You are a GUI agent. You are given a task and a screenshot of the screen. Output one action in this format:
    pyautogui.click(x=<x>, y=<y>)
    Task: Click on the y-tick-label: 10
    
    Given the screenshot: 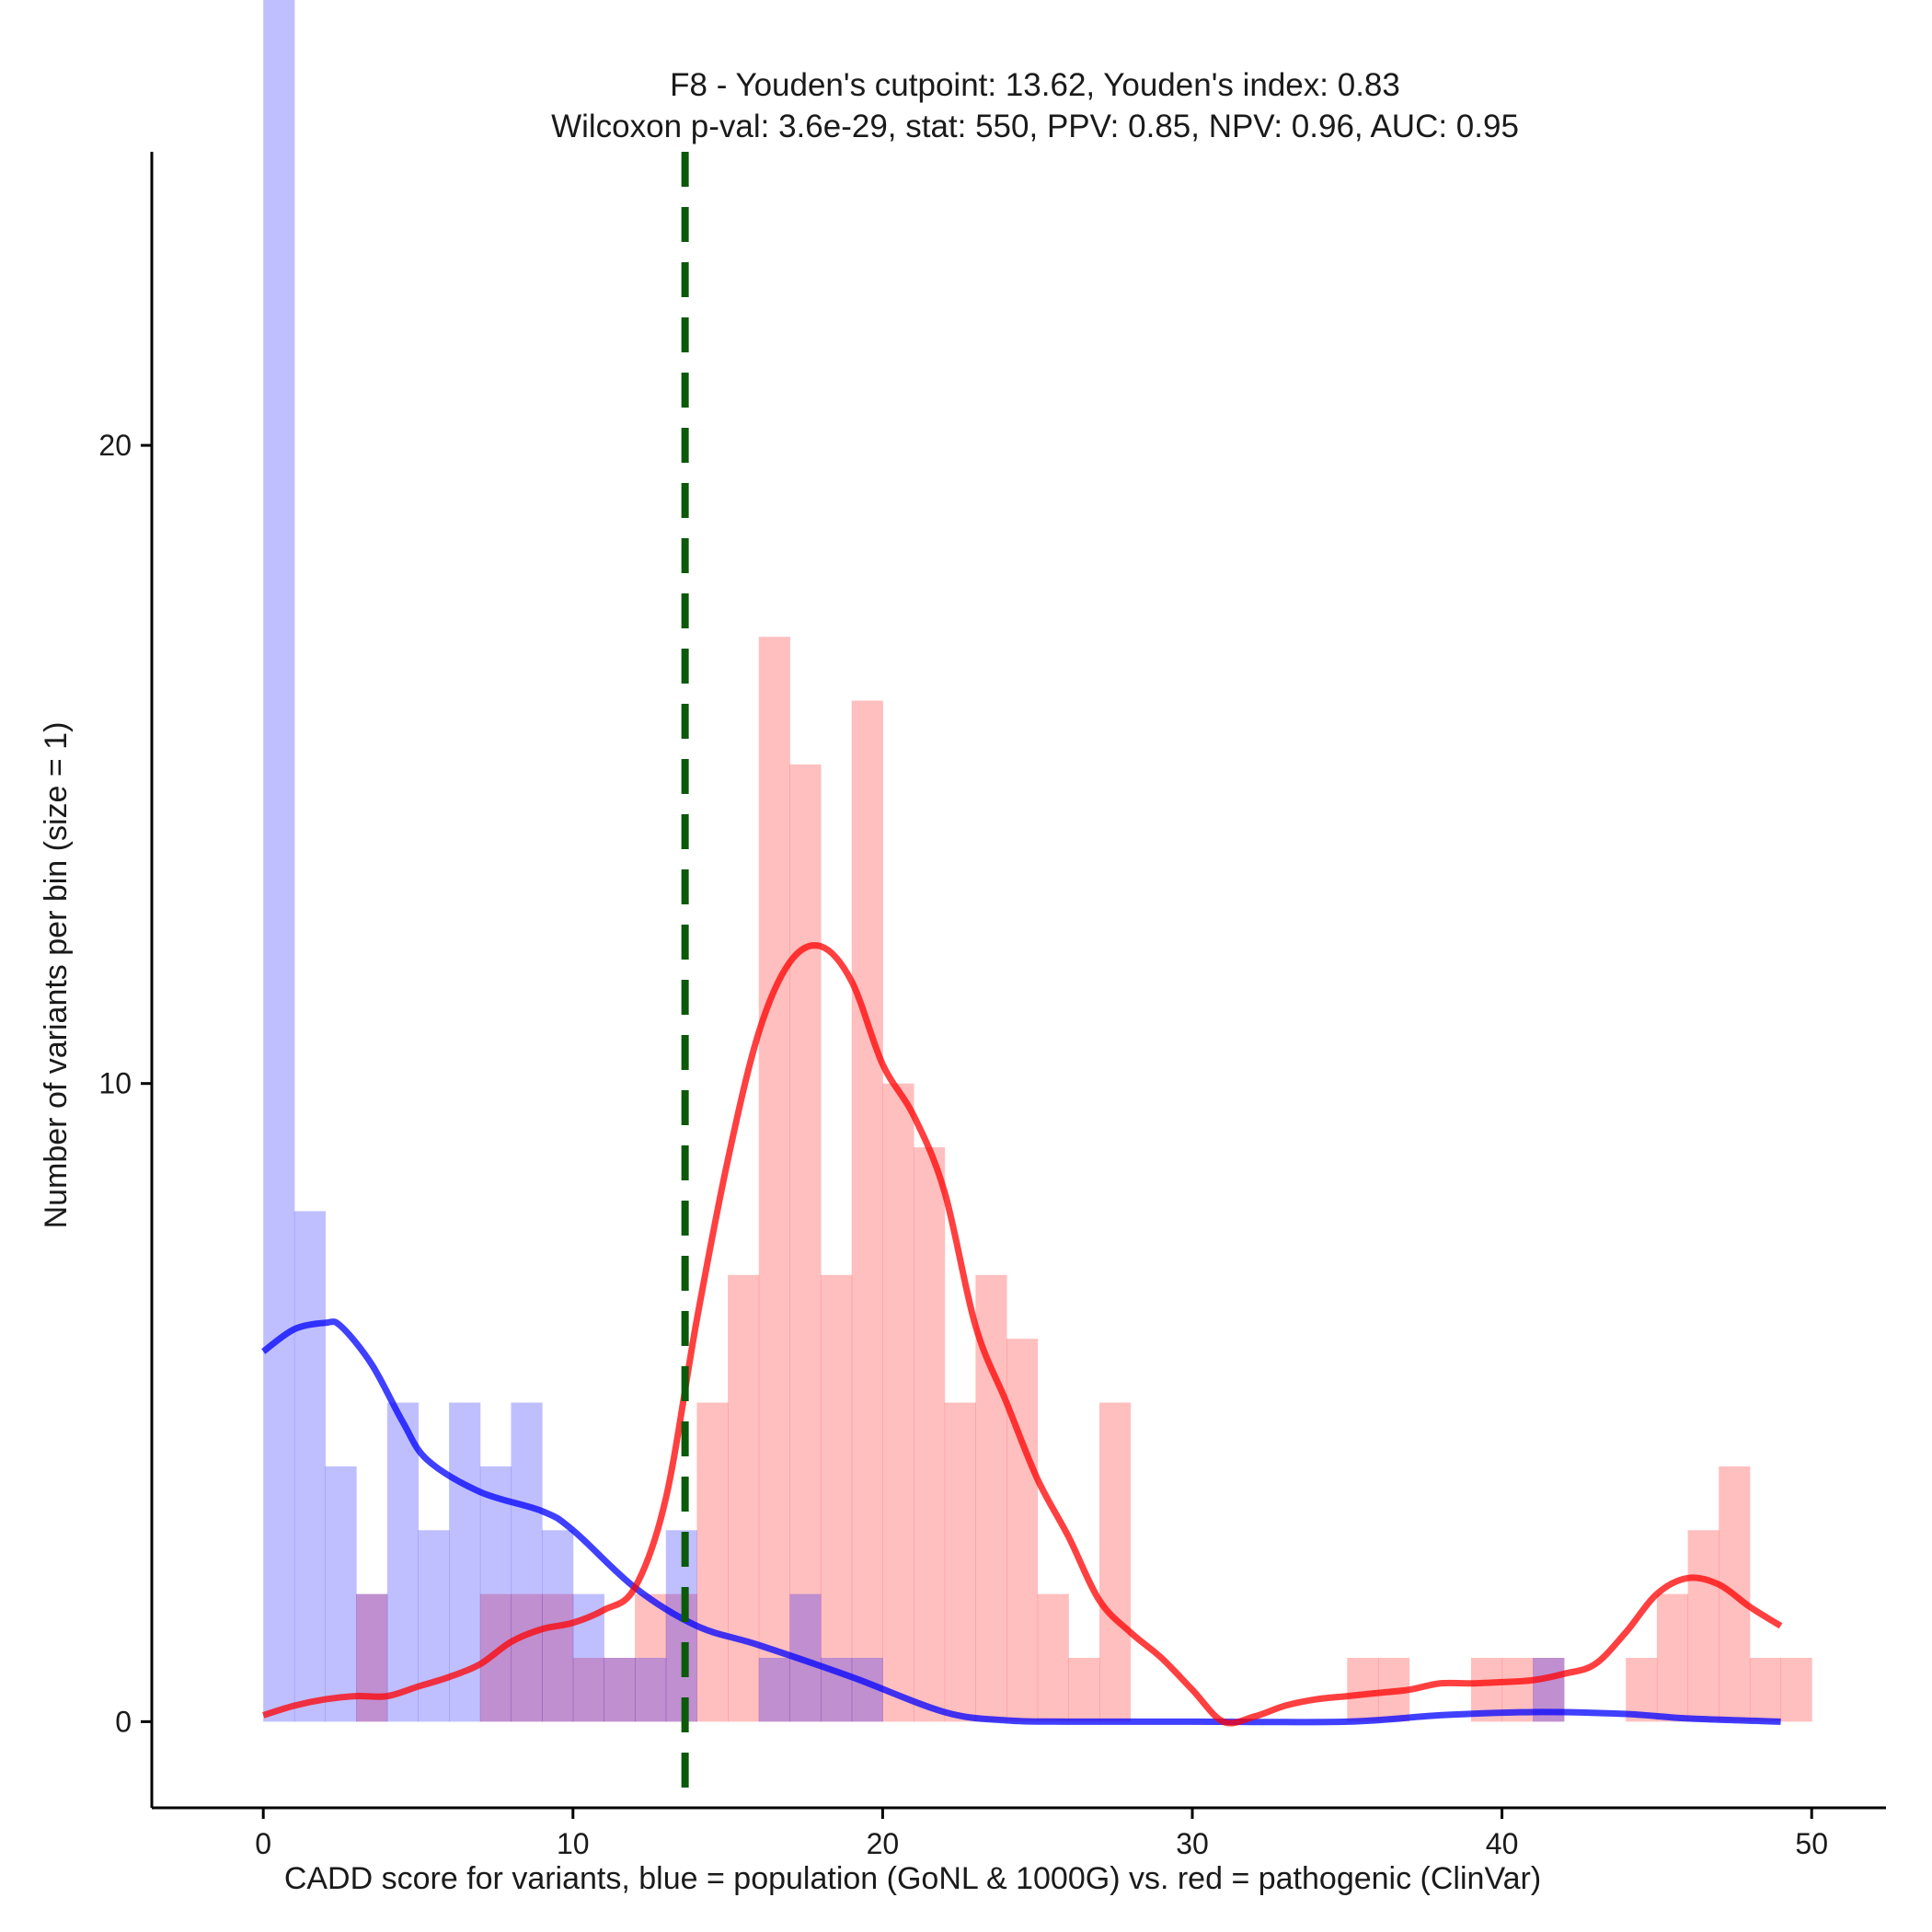 What is the action you would take?
    pyautogui.click(x=115, y=1083)
    